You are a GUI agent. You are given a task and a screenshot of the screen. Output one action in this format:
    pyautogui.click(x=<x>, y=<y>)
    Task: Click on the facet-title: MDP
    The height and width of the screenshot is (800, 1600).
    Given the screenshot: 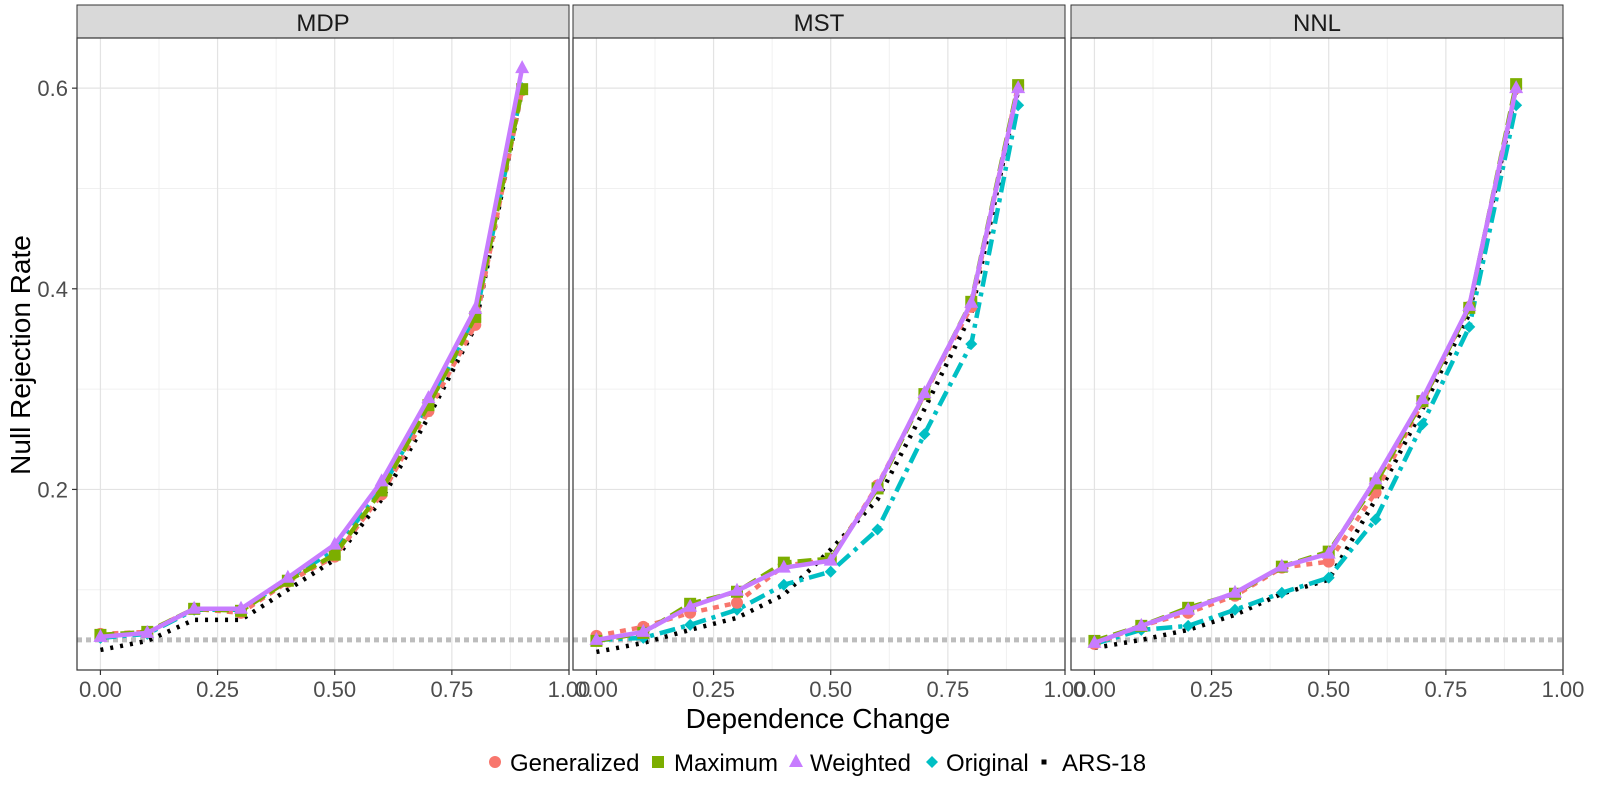 What is the action you would take?
    pyautogui.click(x=322, y=23)
    